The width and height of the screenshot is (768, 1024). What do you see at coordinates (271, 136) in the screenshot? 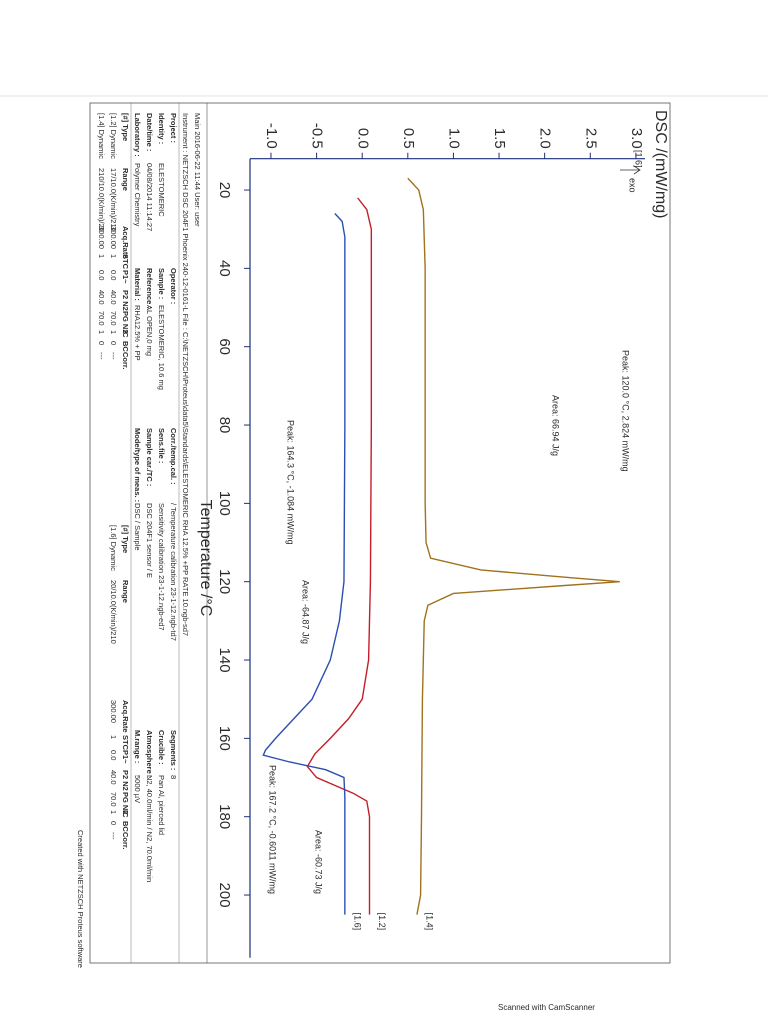
I see `y-tick-label: -1.0` at bounding box center [271, 136].